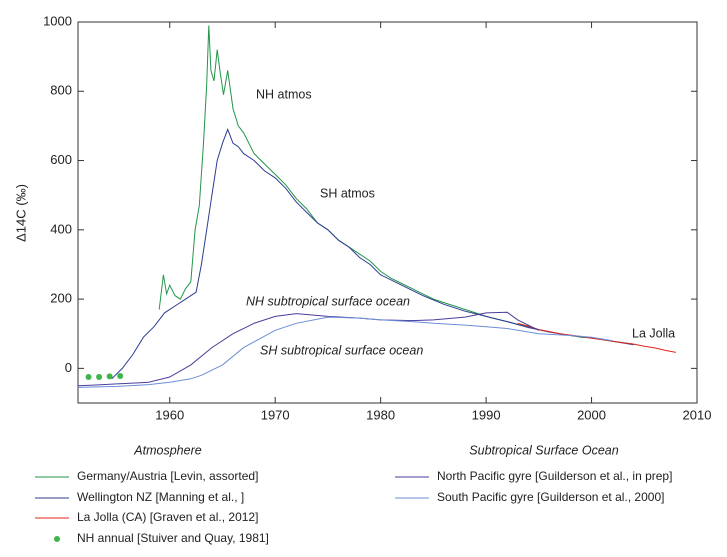  Describe the element at coordinates (57, 20) in the screenshot. I see `y-tick-label: 1000` at that location.